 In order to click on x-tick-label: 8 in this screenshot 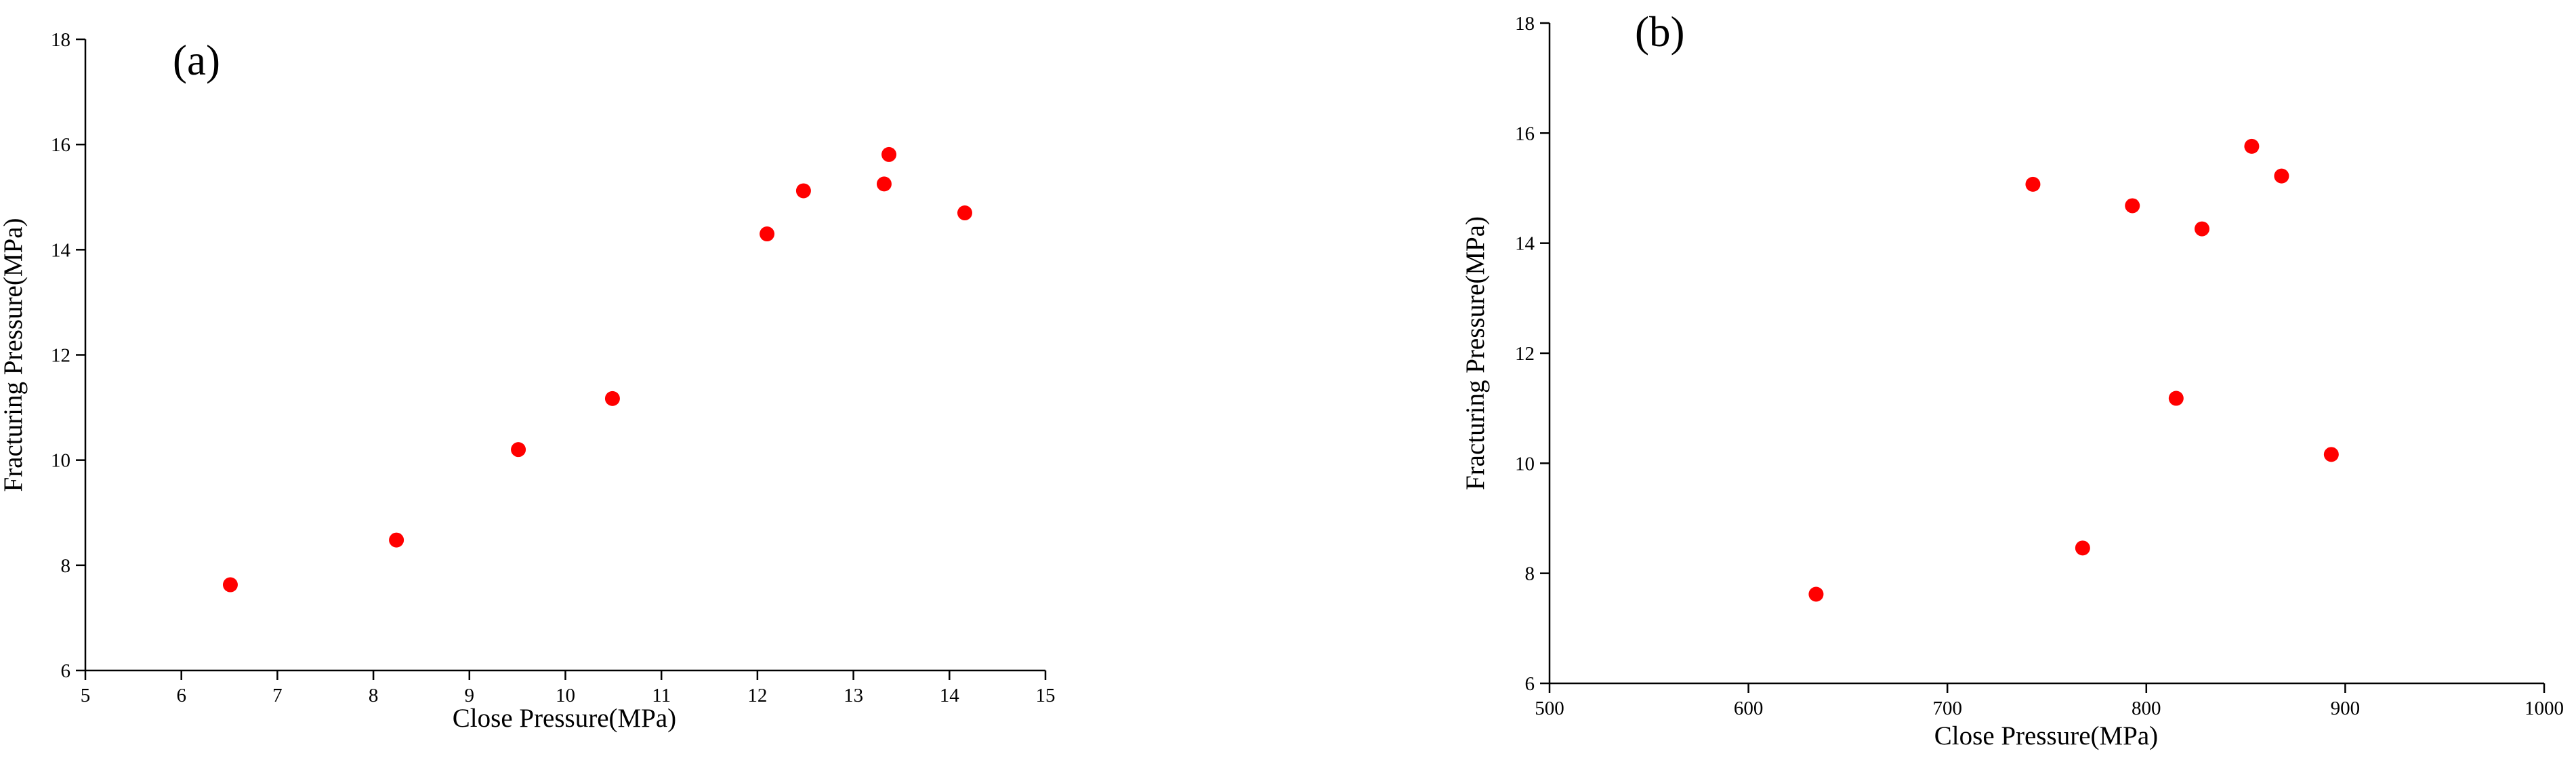, I will do `click(374, 695)`.